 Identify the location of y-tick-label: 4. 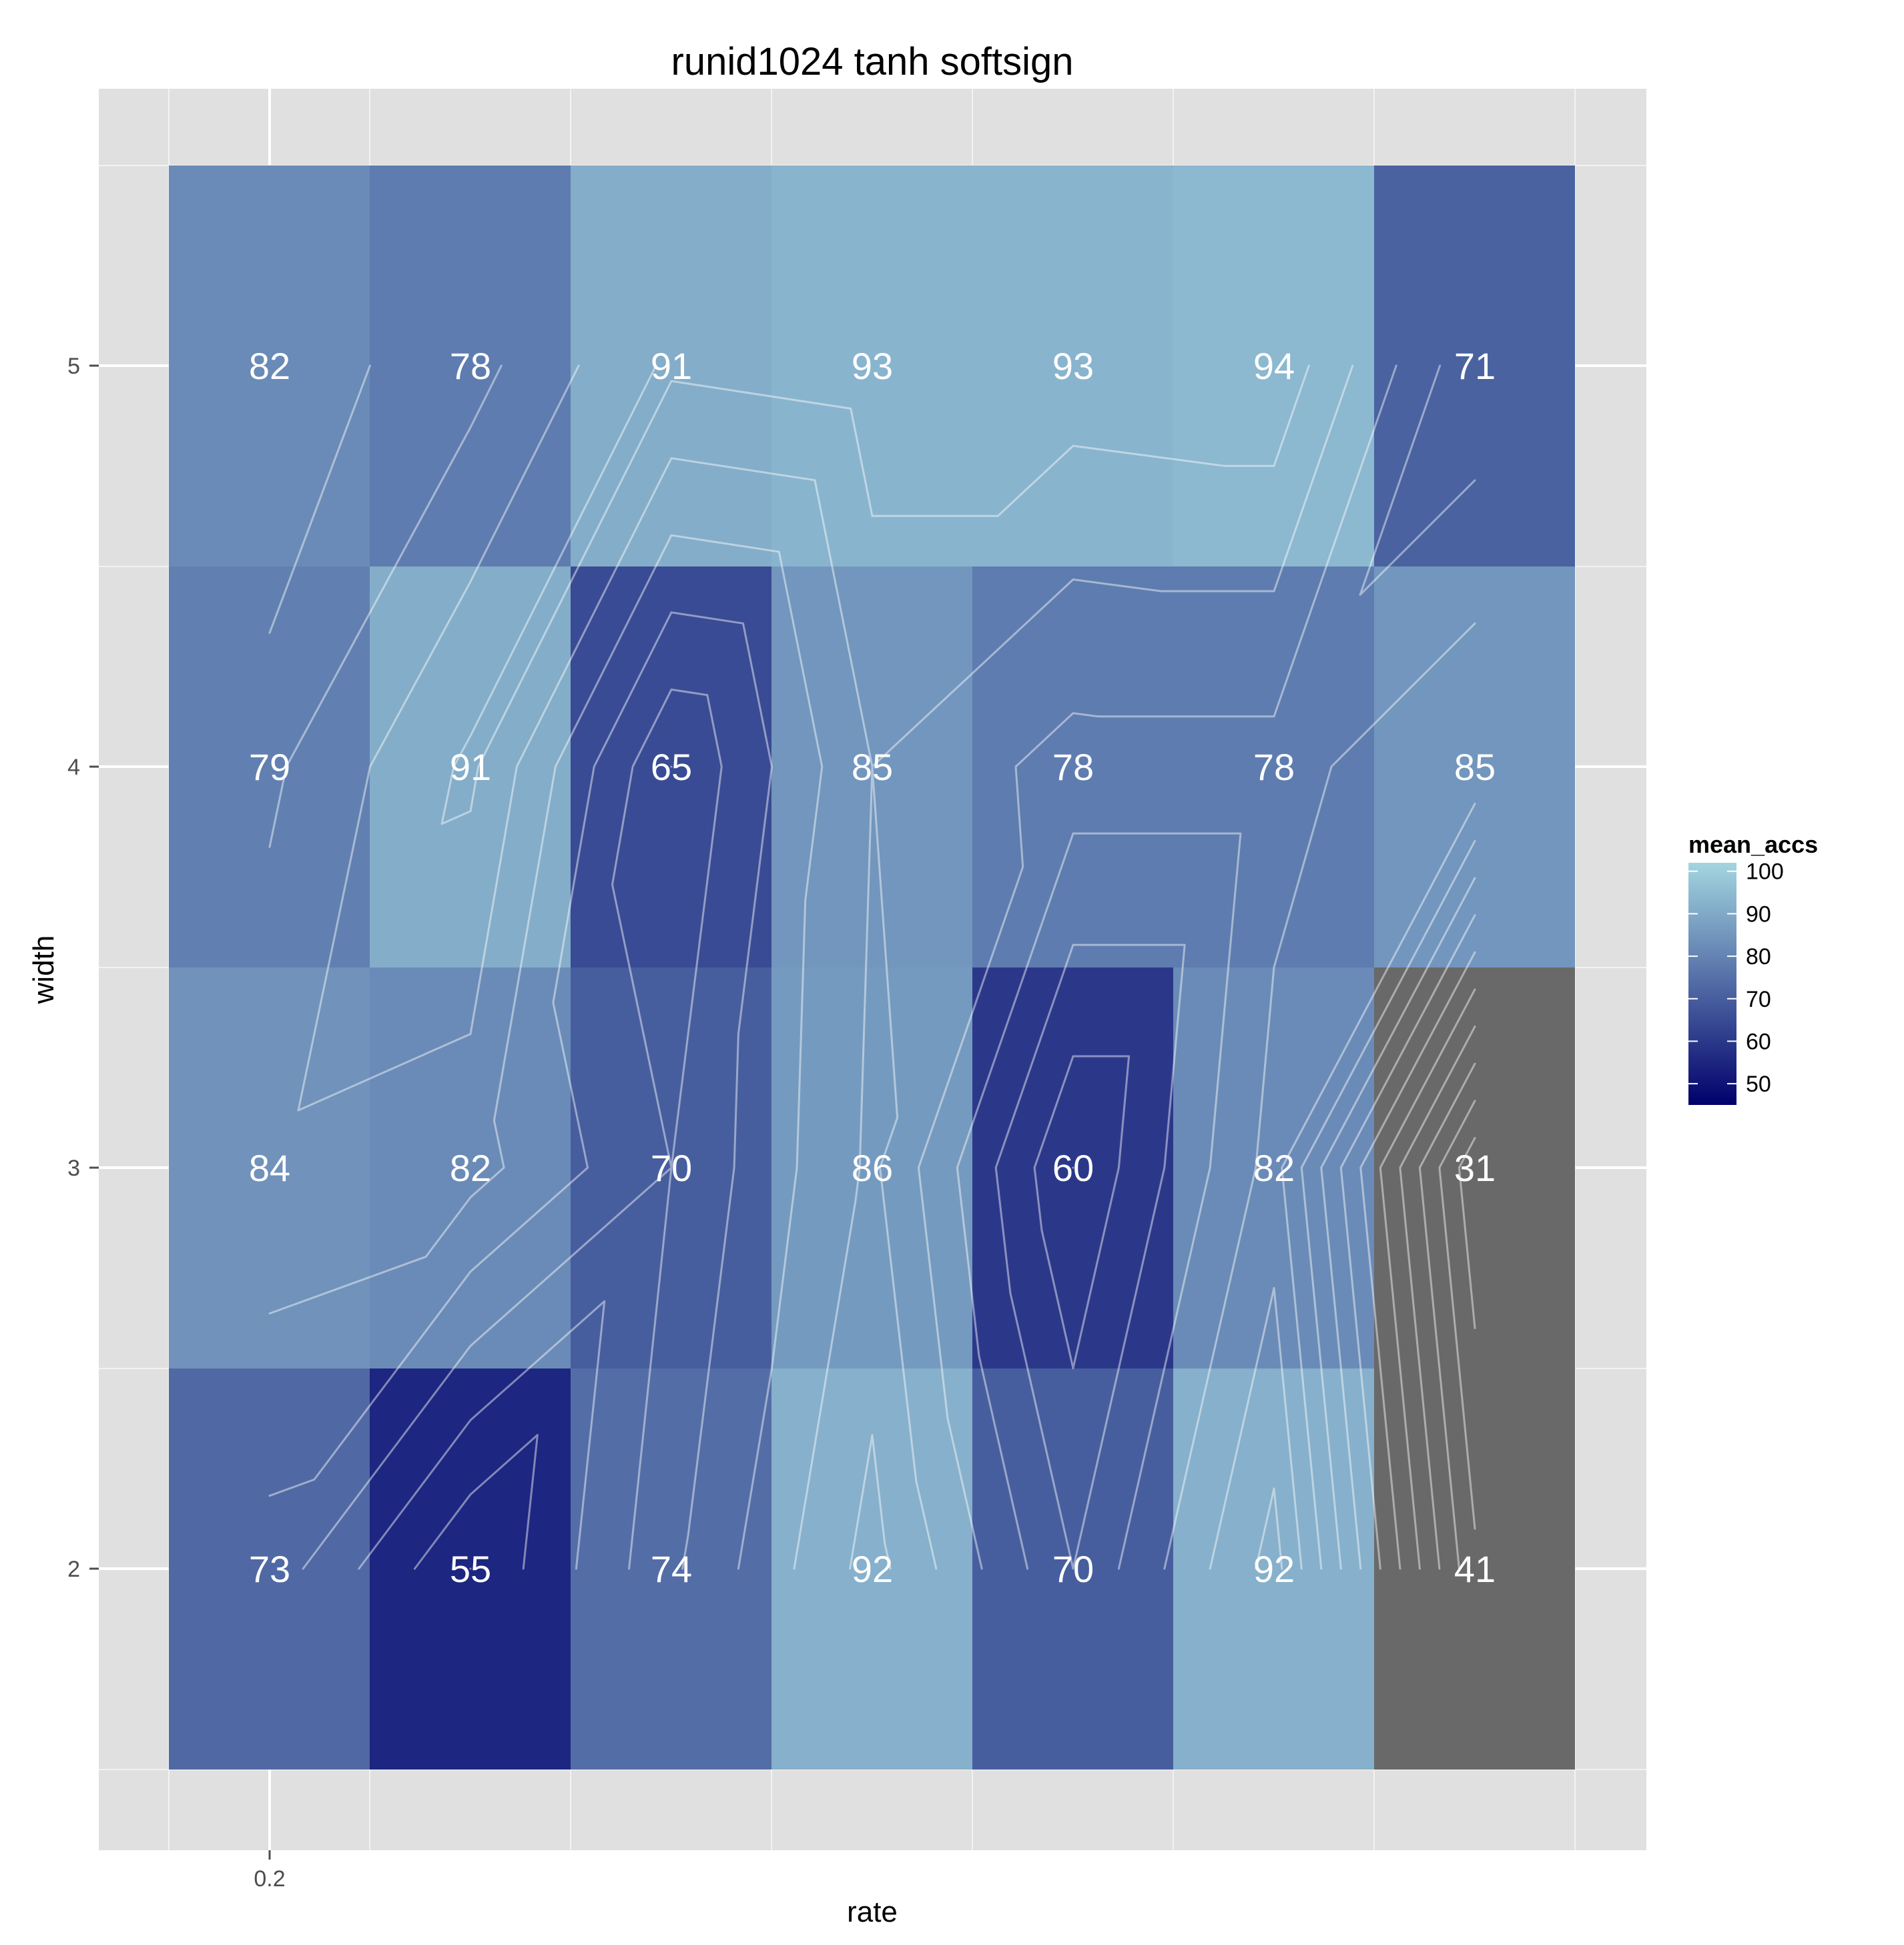
(74, 767).